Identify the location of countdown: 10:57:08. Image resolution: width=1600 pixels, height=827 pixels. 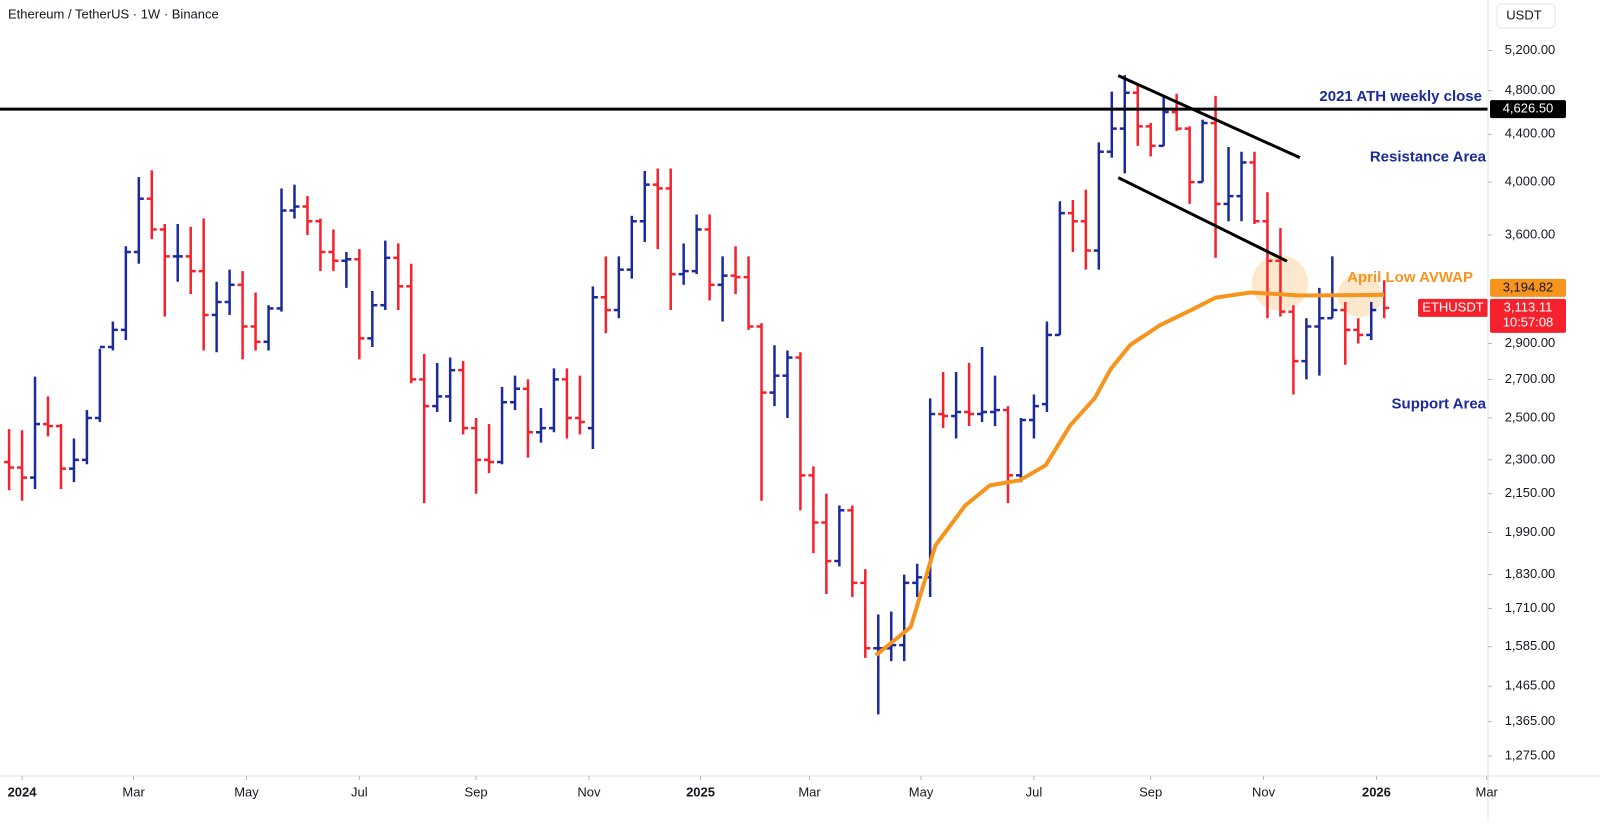
(1528, 321).